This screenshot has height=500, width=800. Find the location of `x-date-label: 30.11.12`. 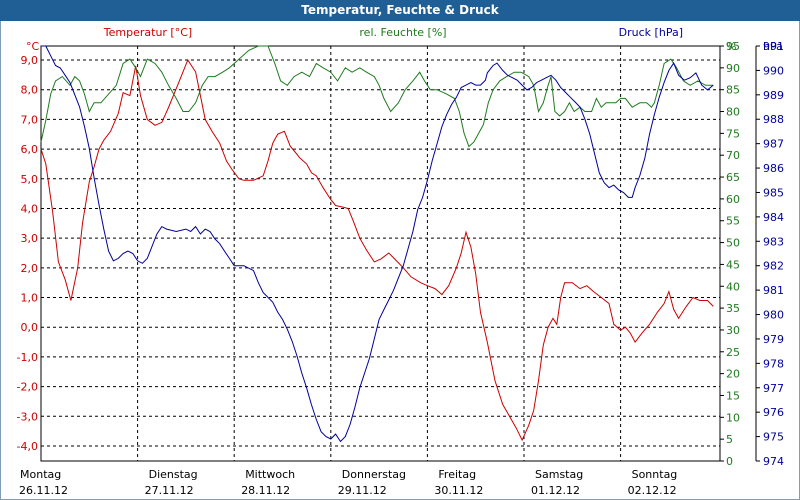

x-date-label: 30.11.12 is located at coordinates (458, 490).